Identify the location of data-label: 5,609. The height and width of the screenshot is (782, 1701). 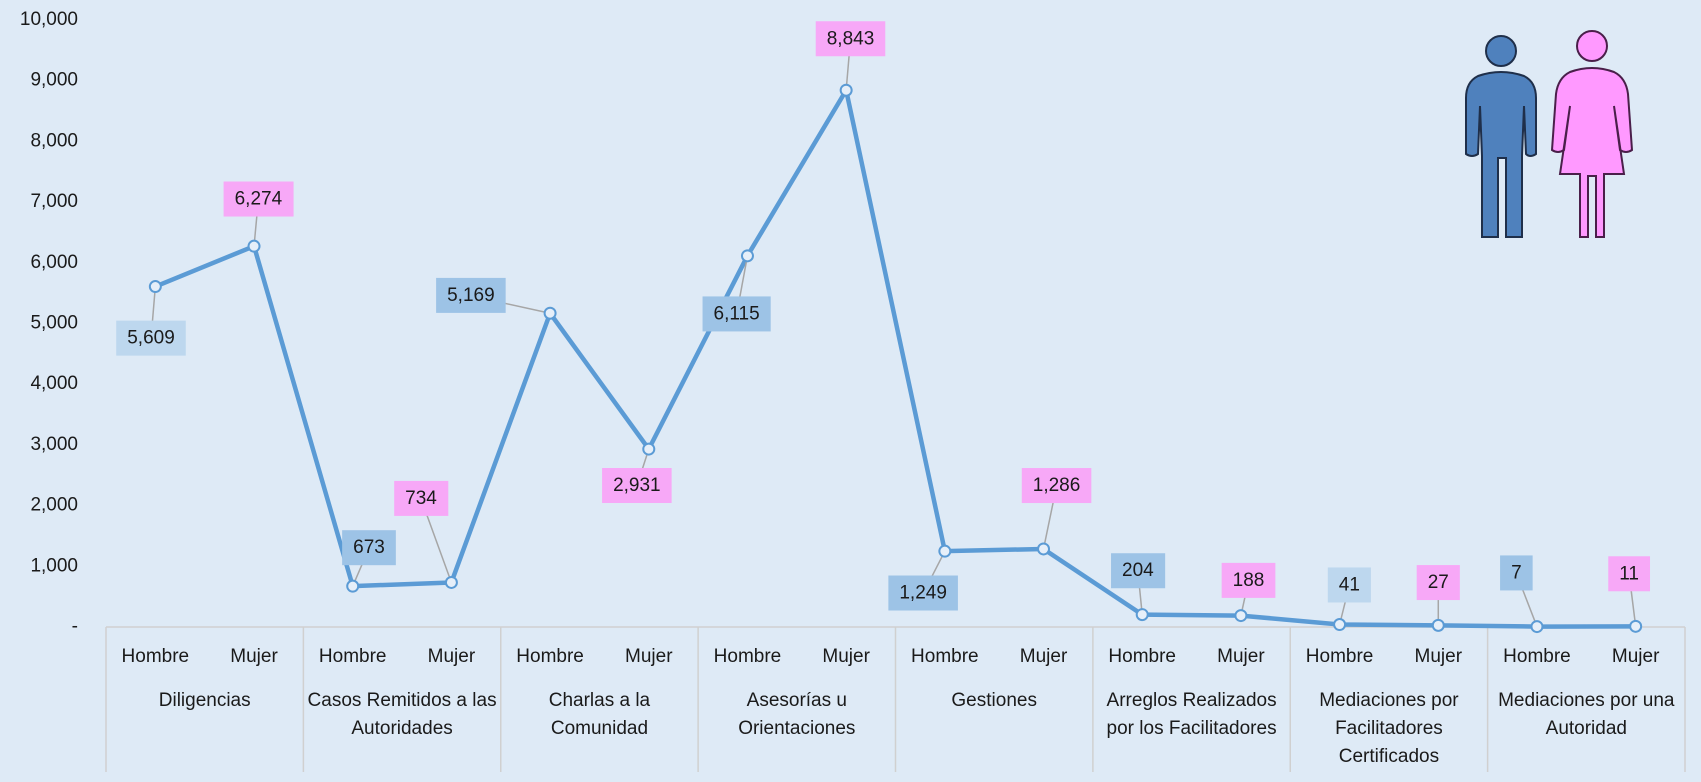
(151, 338).